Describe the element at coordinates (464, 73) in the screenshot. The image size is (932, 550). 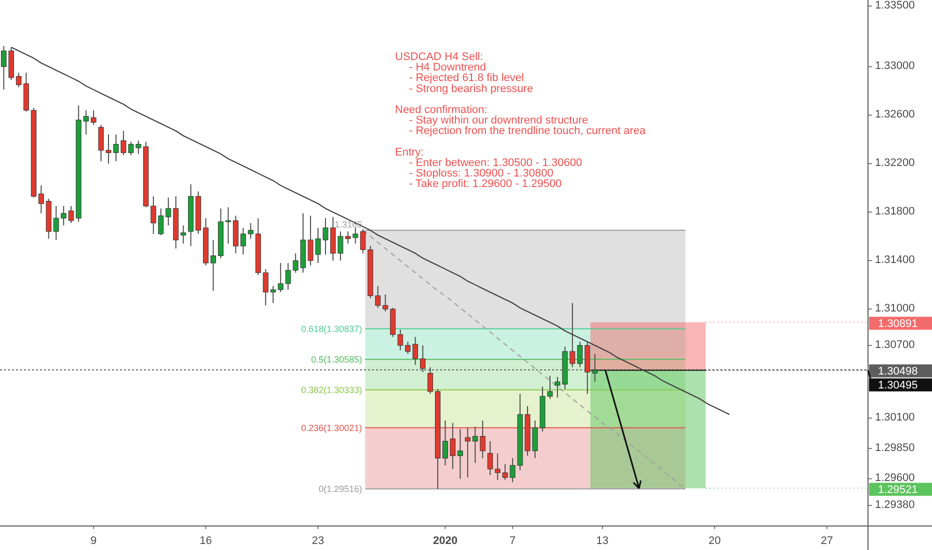
I see `annotation: USDCAD H4 Sell: - H4 Downtrend - Rejected 61.8 fib level - Strong bearish pressure` at that location.